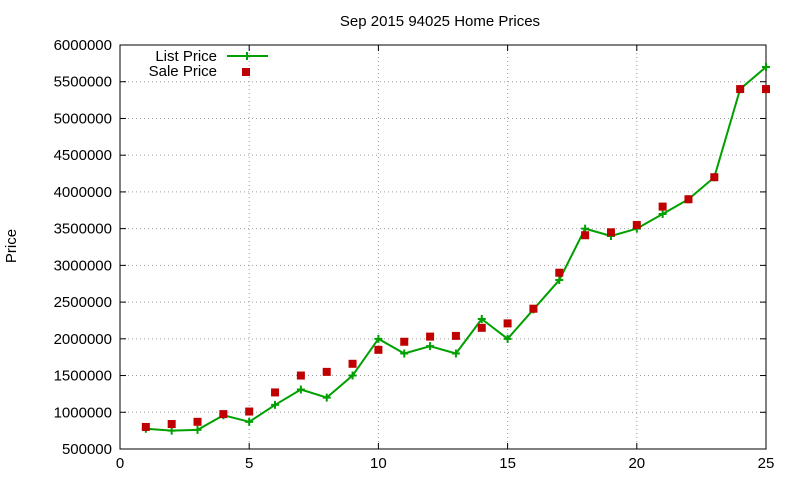  What do you see at coordinates (83, 229) in the screenshot?
I see `y-tick-label: 3500000` at bounding box center [83, 229].